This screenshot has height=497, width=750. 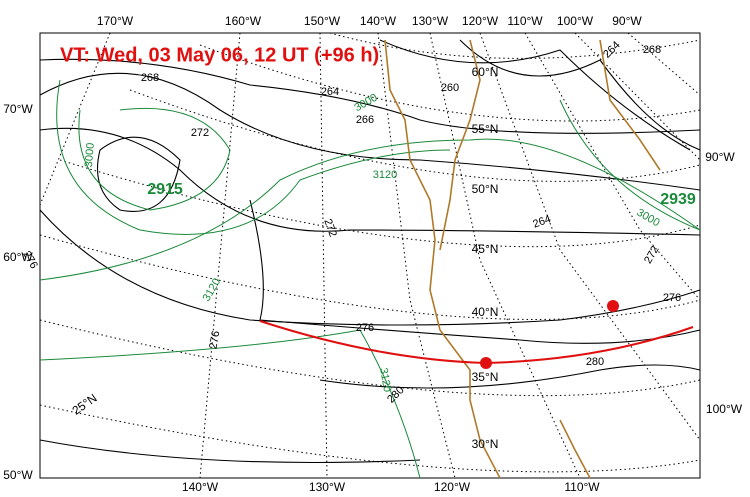 I want to click on lon-label: 170°W, so click(x=115, y=21).